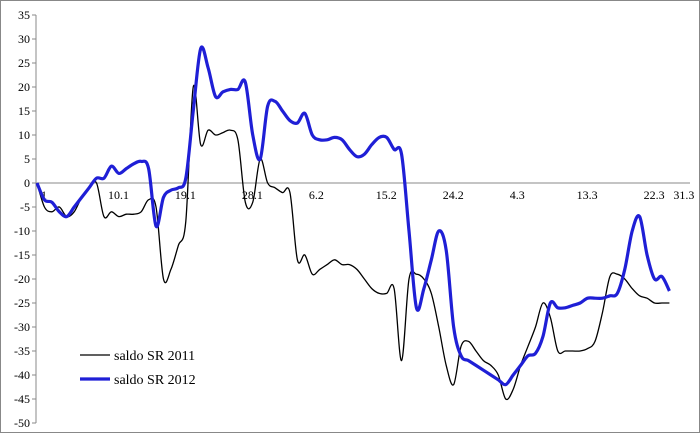 This screenshot has width=700, height=438. Describe the element at coordinates (453, 195) in the screenshot. I see `x-tick-label: 24.2` at that location.